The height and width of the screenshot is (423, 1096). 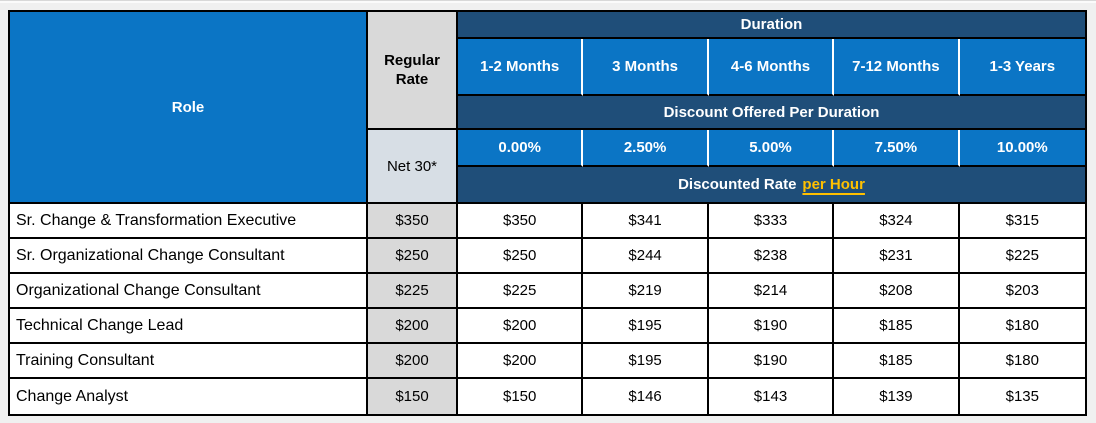 What do you see at coordinates (646, 221) in the screenshot?
I see `rate-cell: $341` at bounding box center [646, 221].